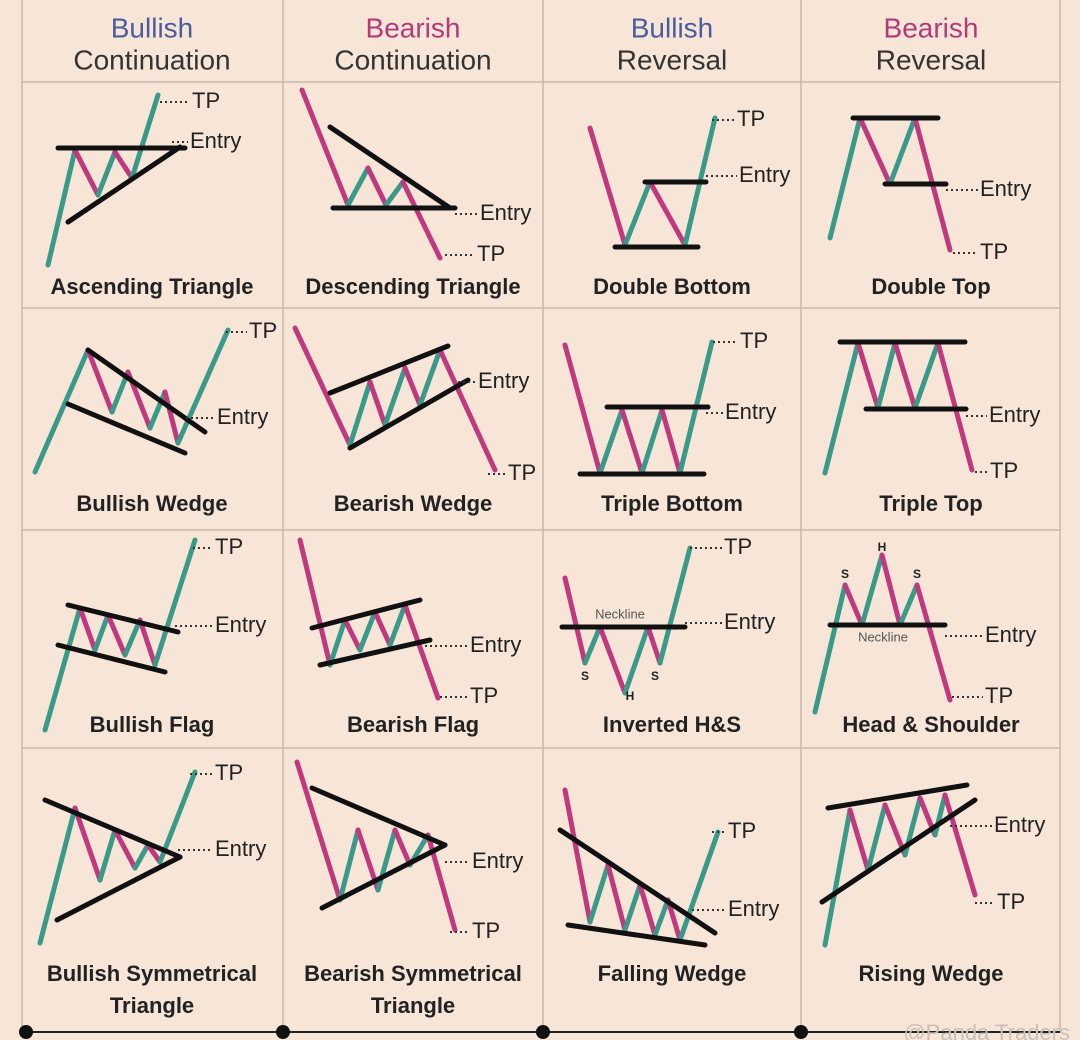 The image size is (1080, 1040). Describe the element at coordinates (986, 1030) in the screenshot. I see `watermark: @Panda Traders` at that location.